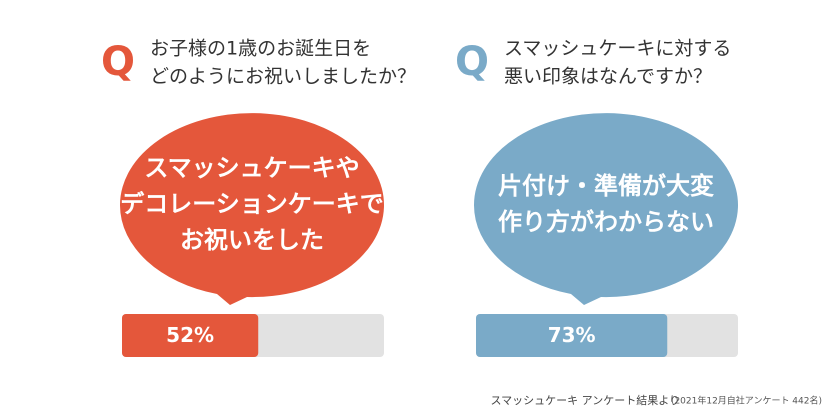  Describe the element at coordinates (608, 77) in the screenshot. I see `question: 悪い印象はなんですか？` at that location.